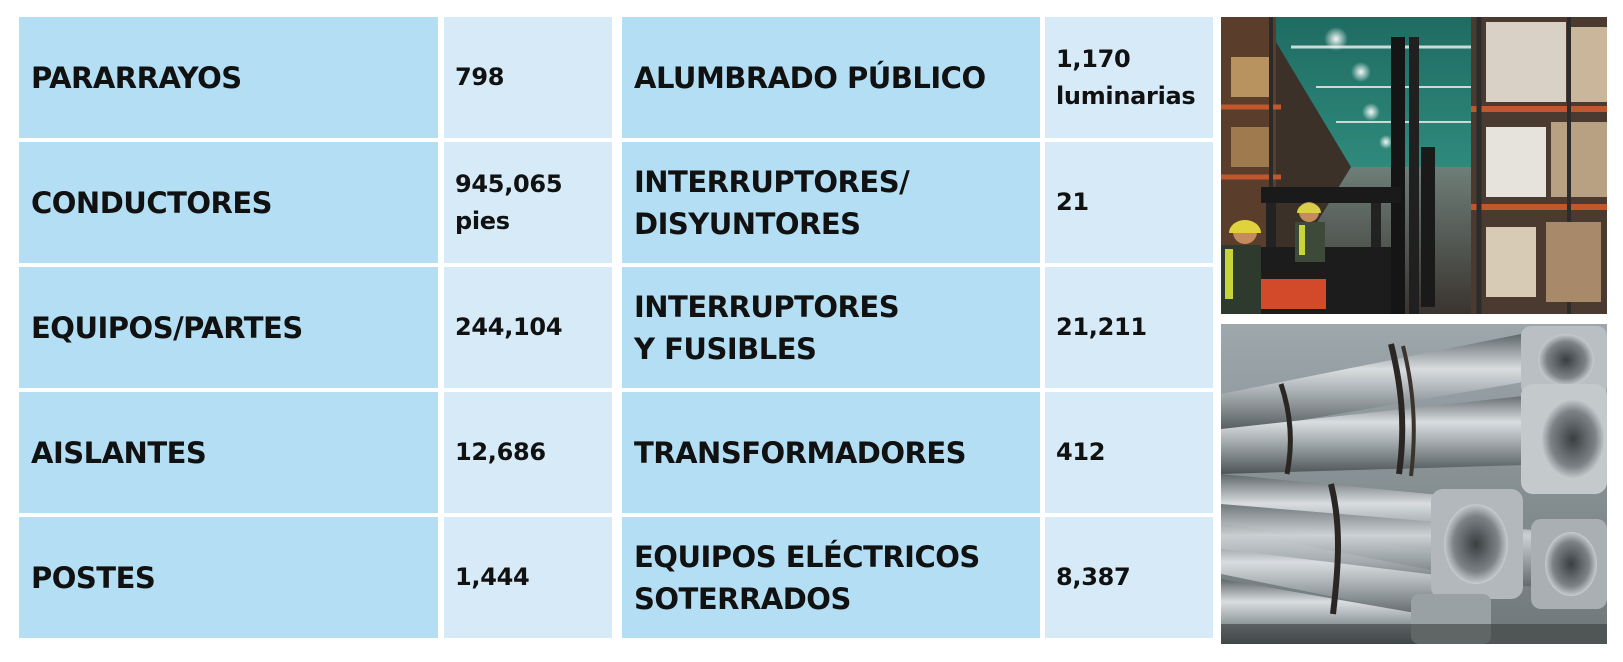 Image resolution: width=1623 pixels, height=662 pixels. Describe the element at coordinates (772, 202) in the screenshot. I see `label-text: INTERRUPTORES/ DISYUNTORES` at that location.